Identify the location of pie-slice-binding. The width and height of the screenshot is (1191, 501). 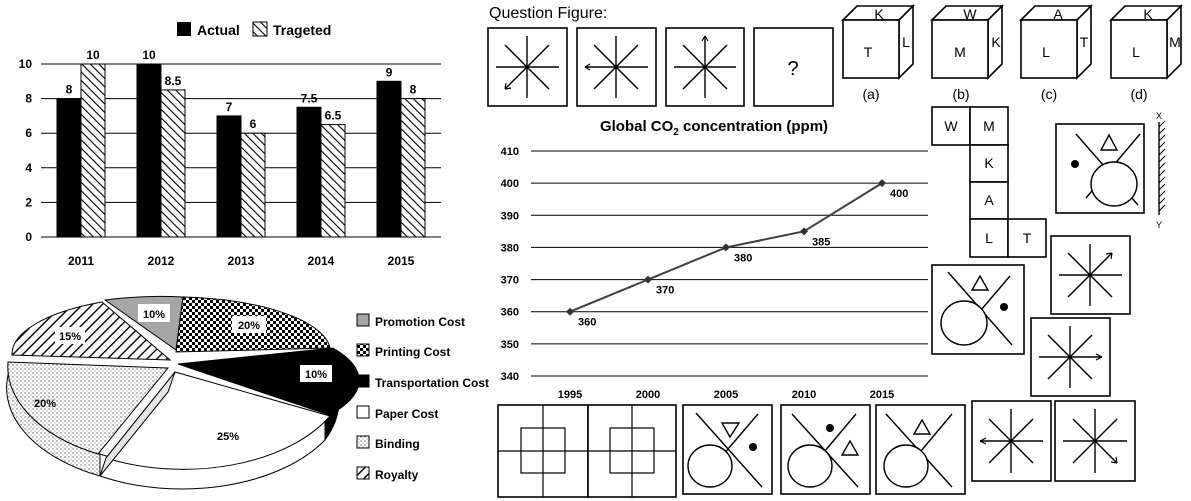
(88, 408).